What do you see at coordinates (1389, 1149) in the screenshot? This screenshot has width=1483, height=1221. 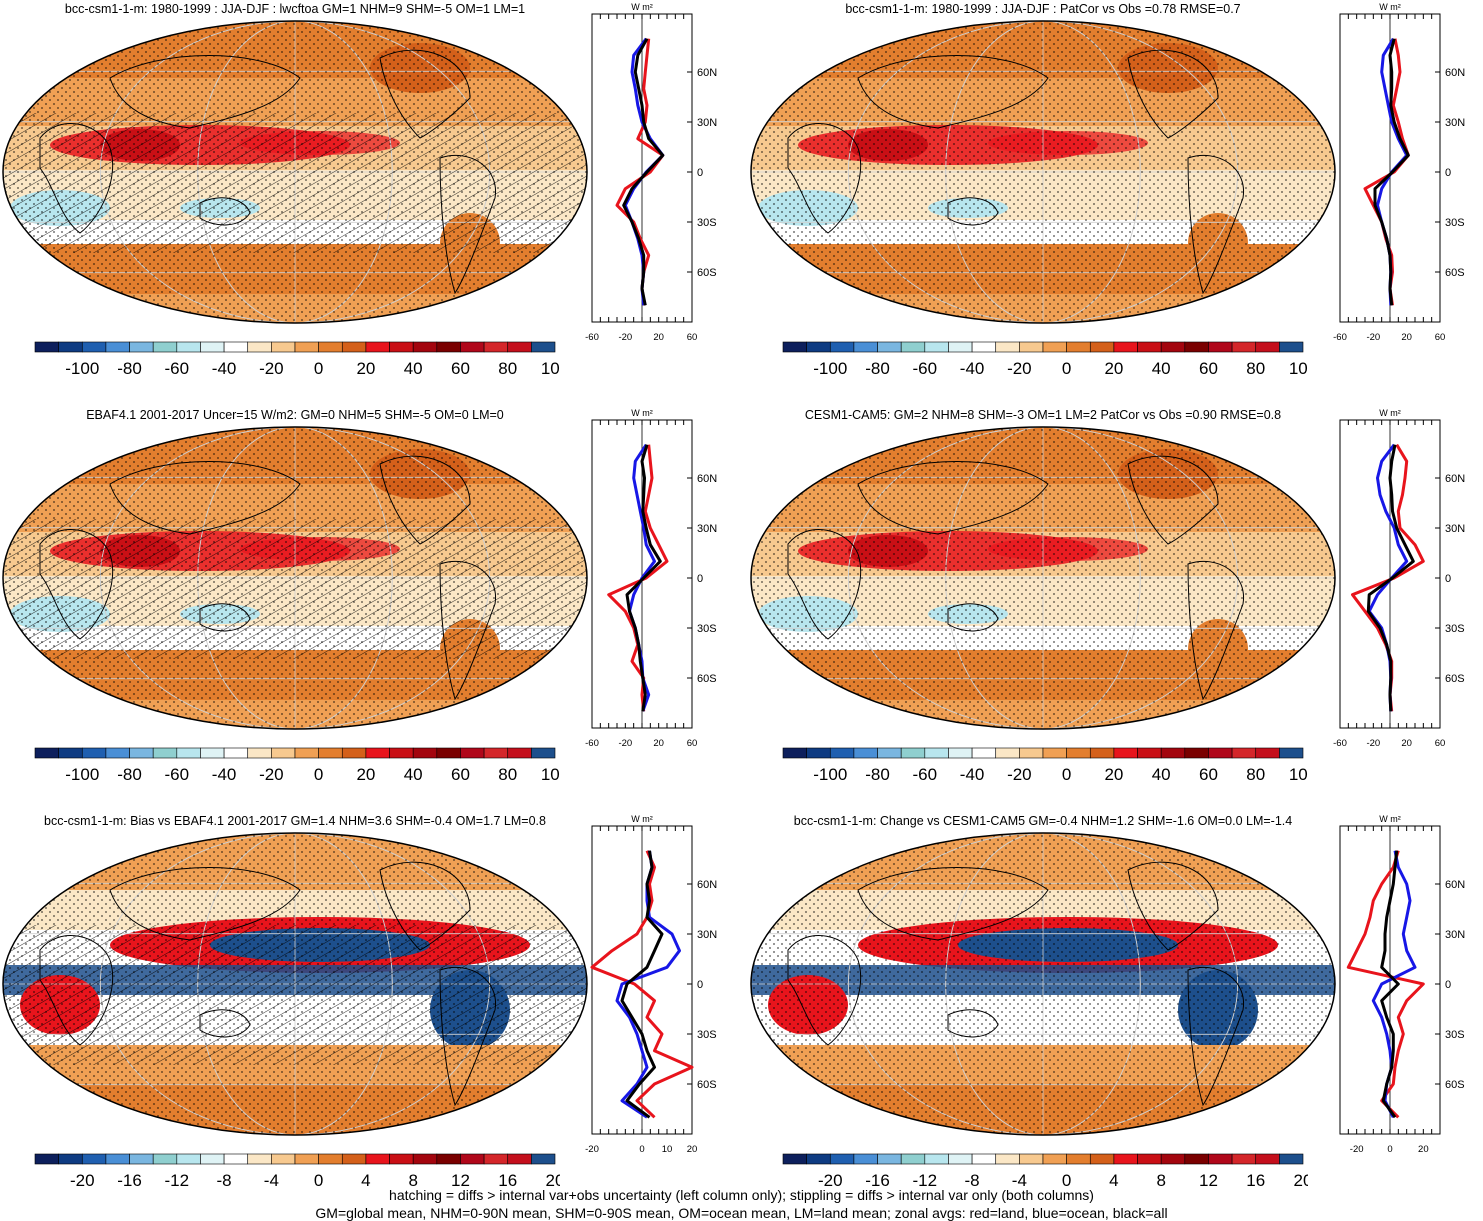 I see `profile-x-tick-label: 0` at bounding box center [1389, 1149].